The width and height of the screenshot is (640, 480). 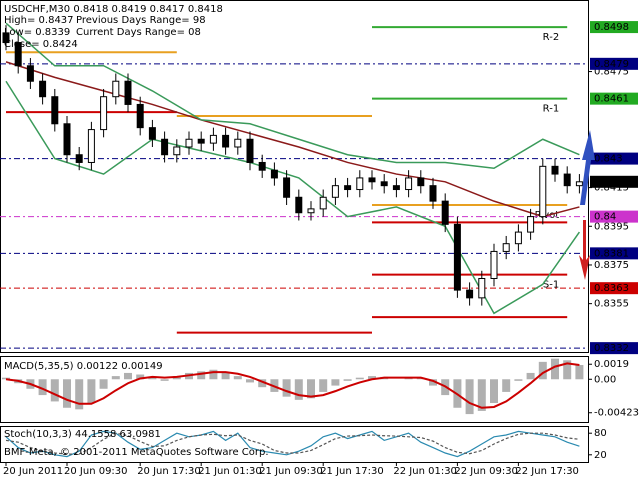 What do you see at coordinates (551, 285) in the screenshot?
I see `pivot-label: S-1` at bounding box center [551, 285].